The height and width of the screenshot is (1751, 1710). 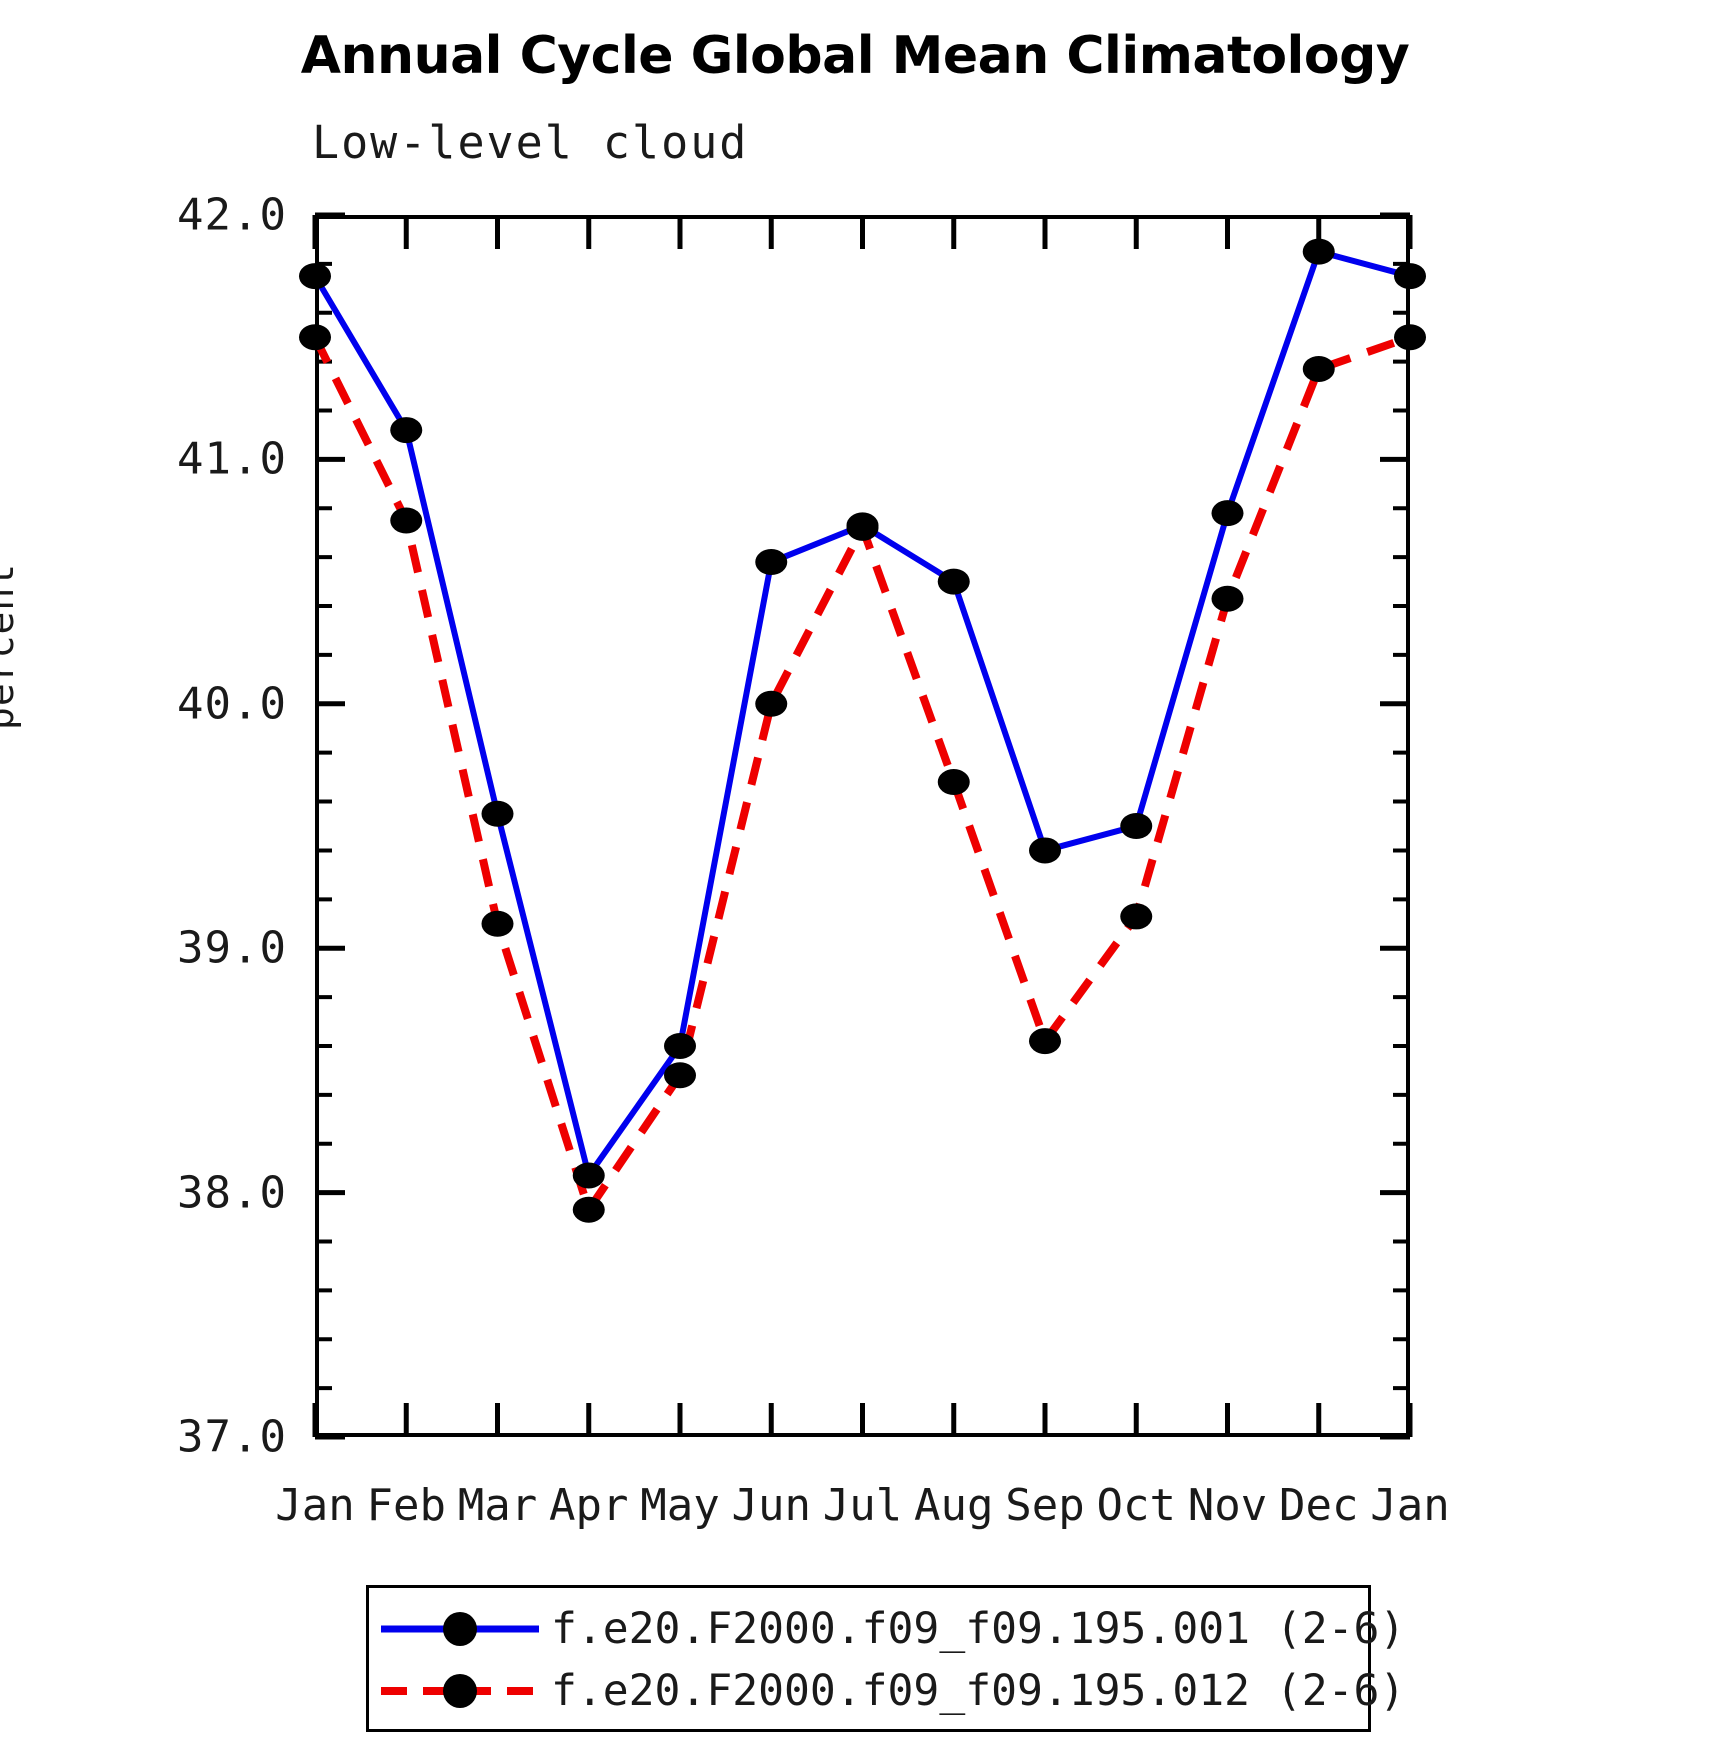 I want to click on legend-item-1: f.e20.F2000.f09_f09.195.012 (2-6), so click(x=887, y=1691).